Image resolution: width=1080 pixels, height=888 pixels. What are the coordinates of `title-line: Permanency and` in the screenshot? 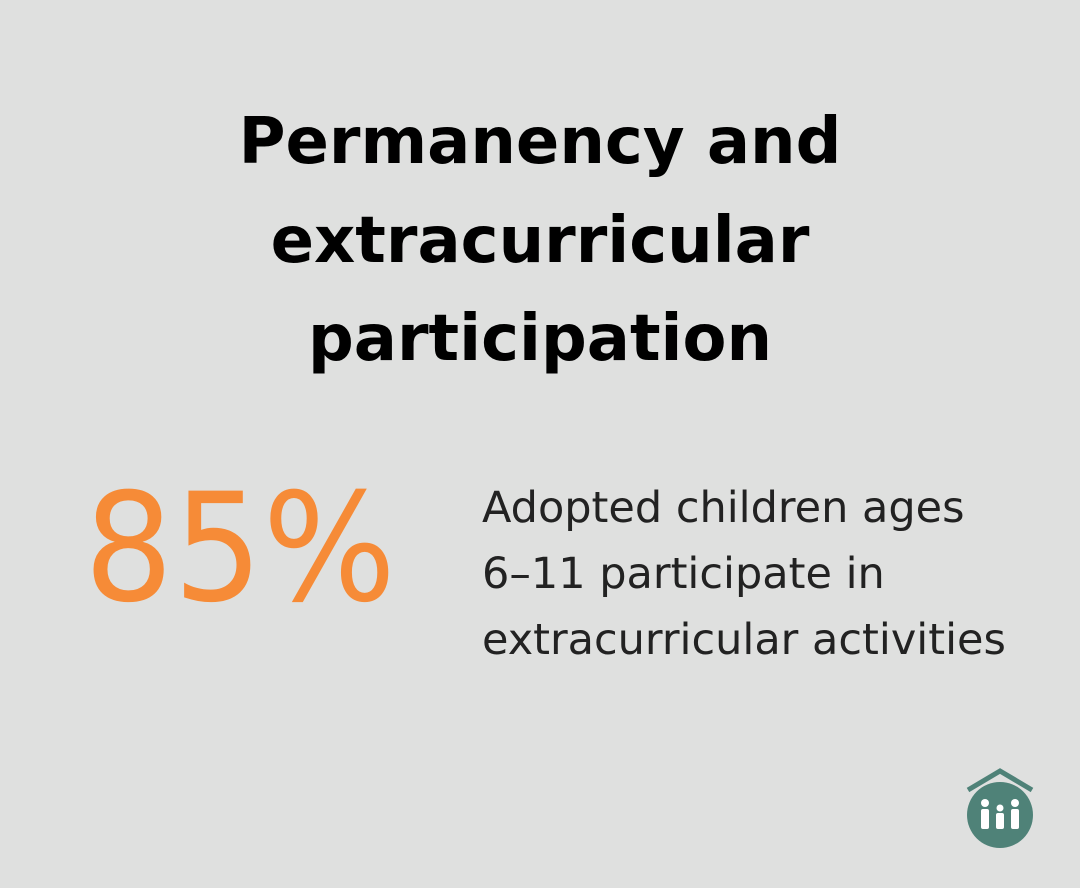 It's located at (540, 142).